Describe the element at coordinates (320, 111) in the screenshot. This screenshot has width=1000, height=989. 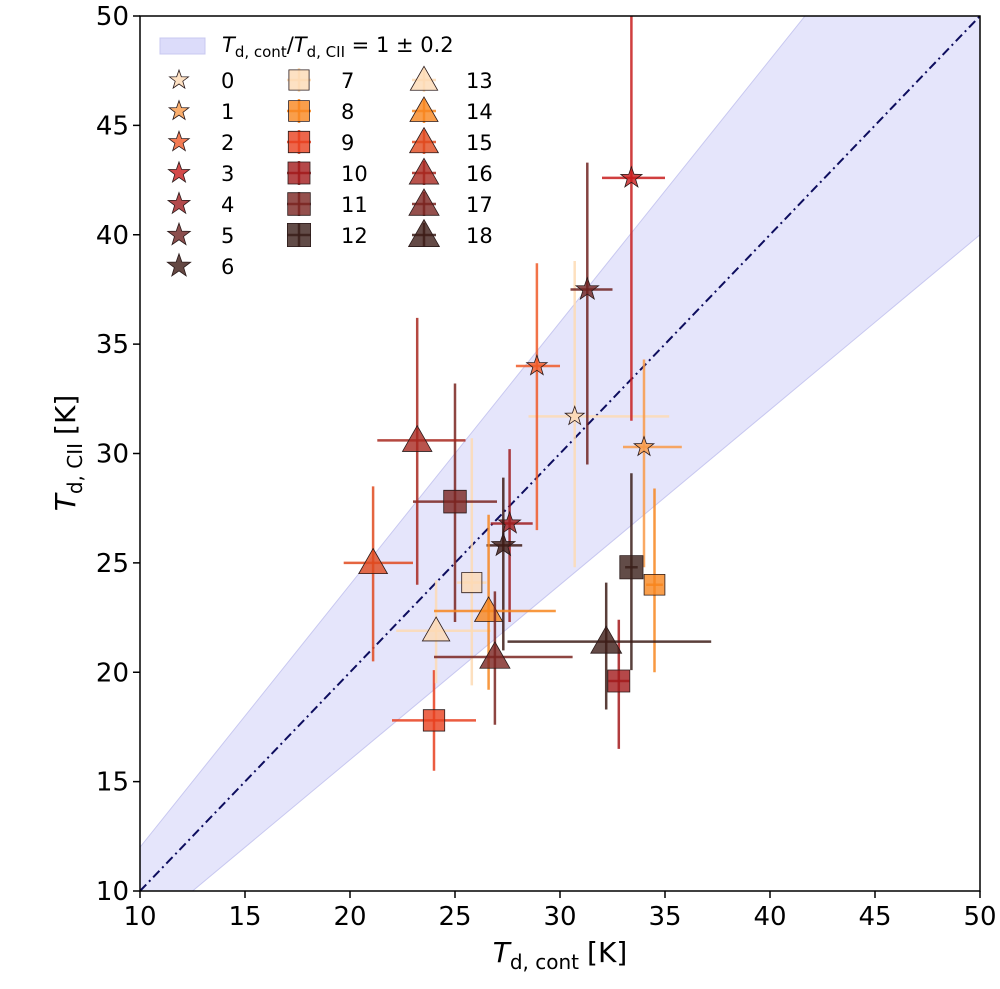
I see `legend-item-8: 8` at that location.